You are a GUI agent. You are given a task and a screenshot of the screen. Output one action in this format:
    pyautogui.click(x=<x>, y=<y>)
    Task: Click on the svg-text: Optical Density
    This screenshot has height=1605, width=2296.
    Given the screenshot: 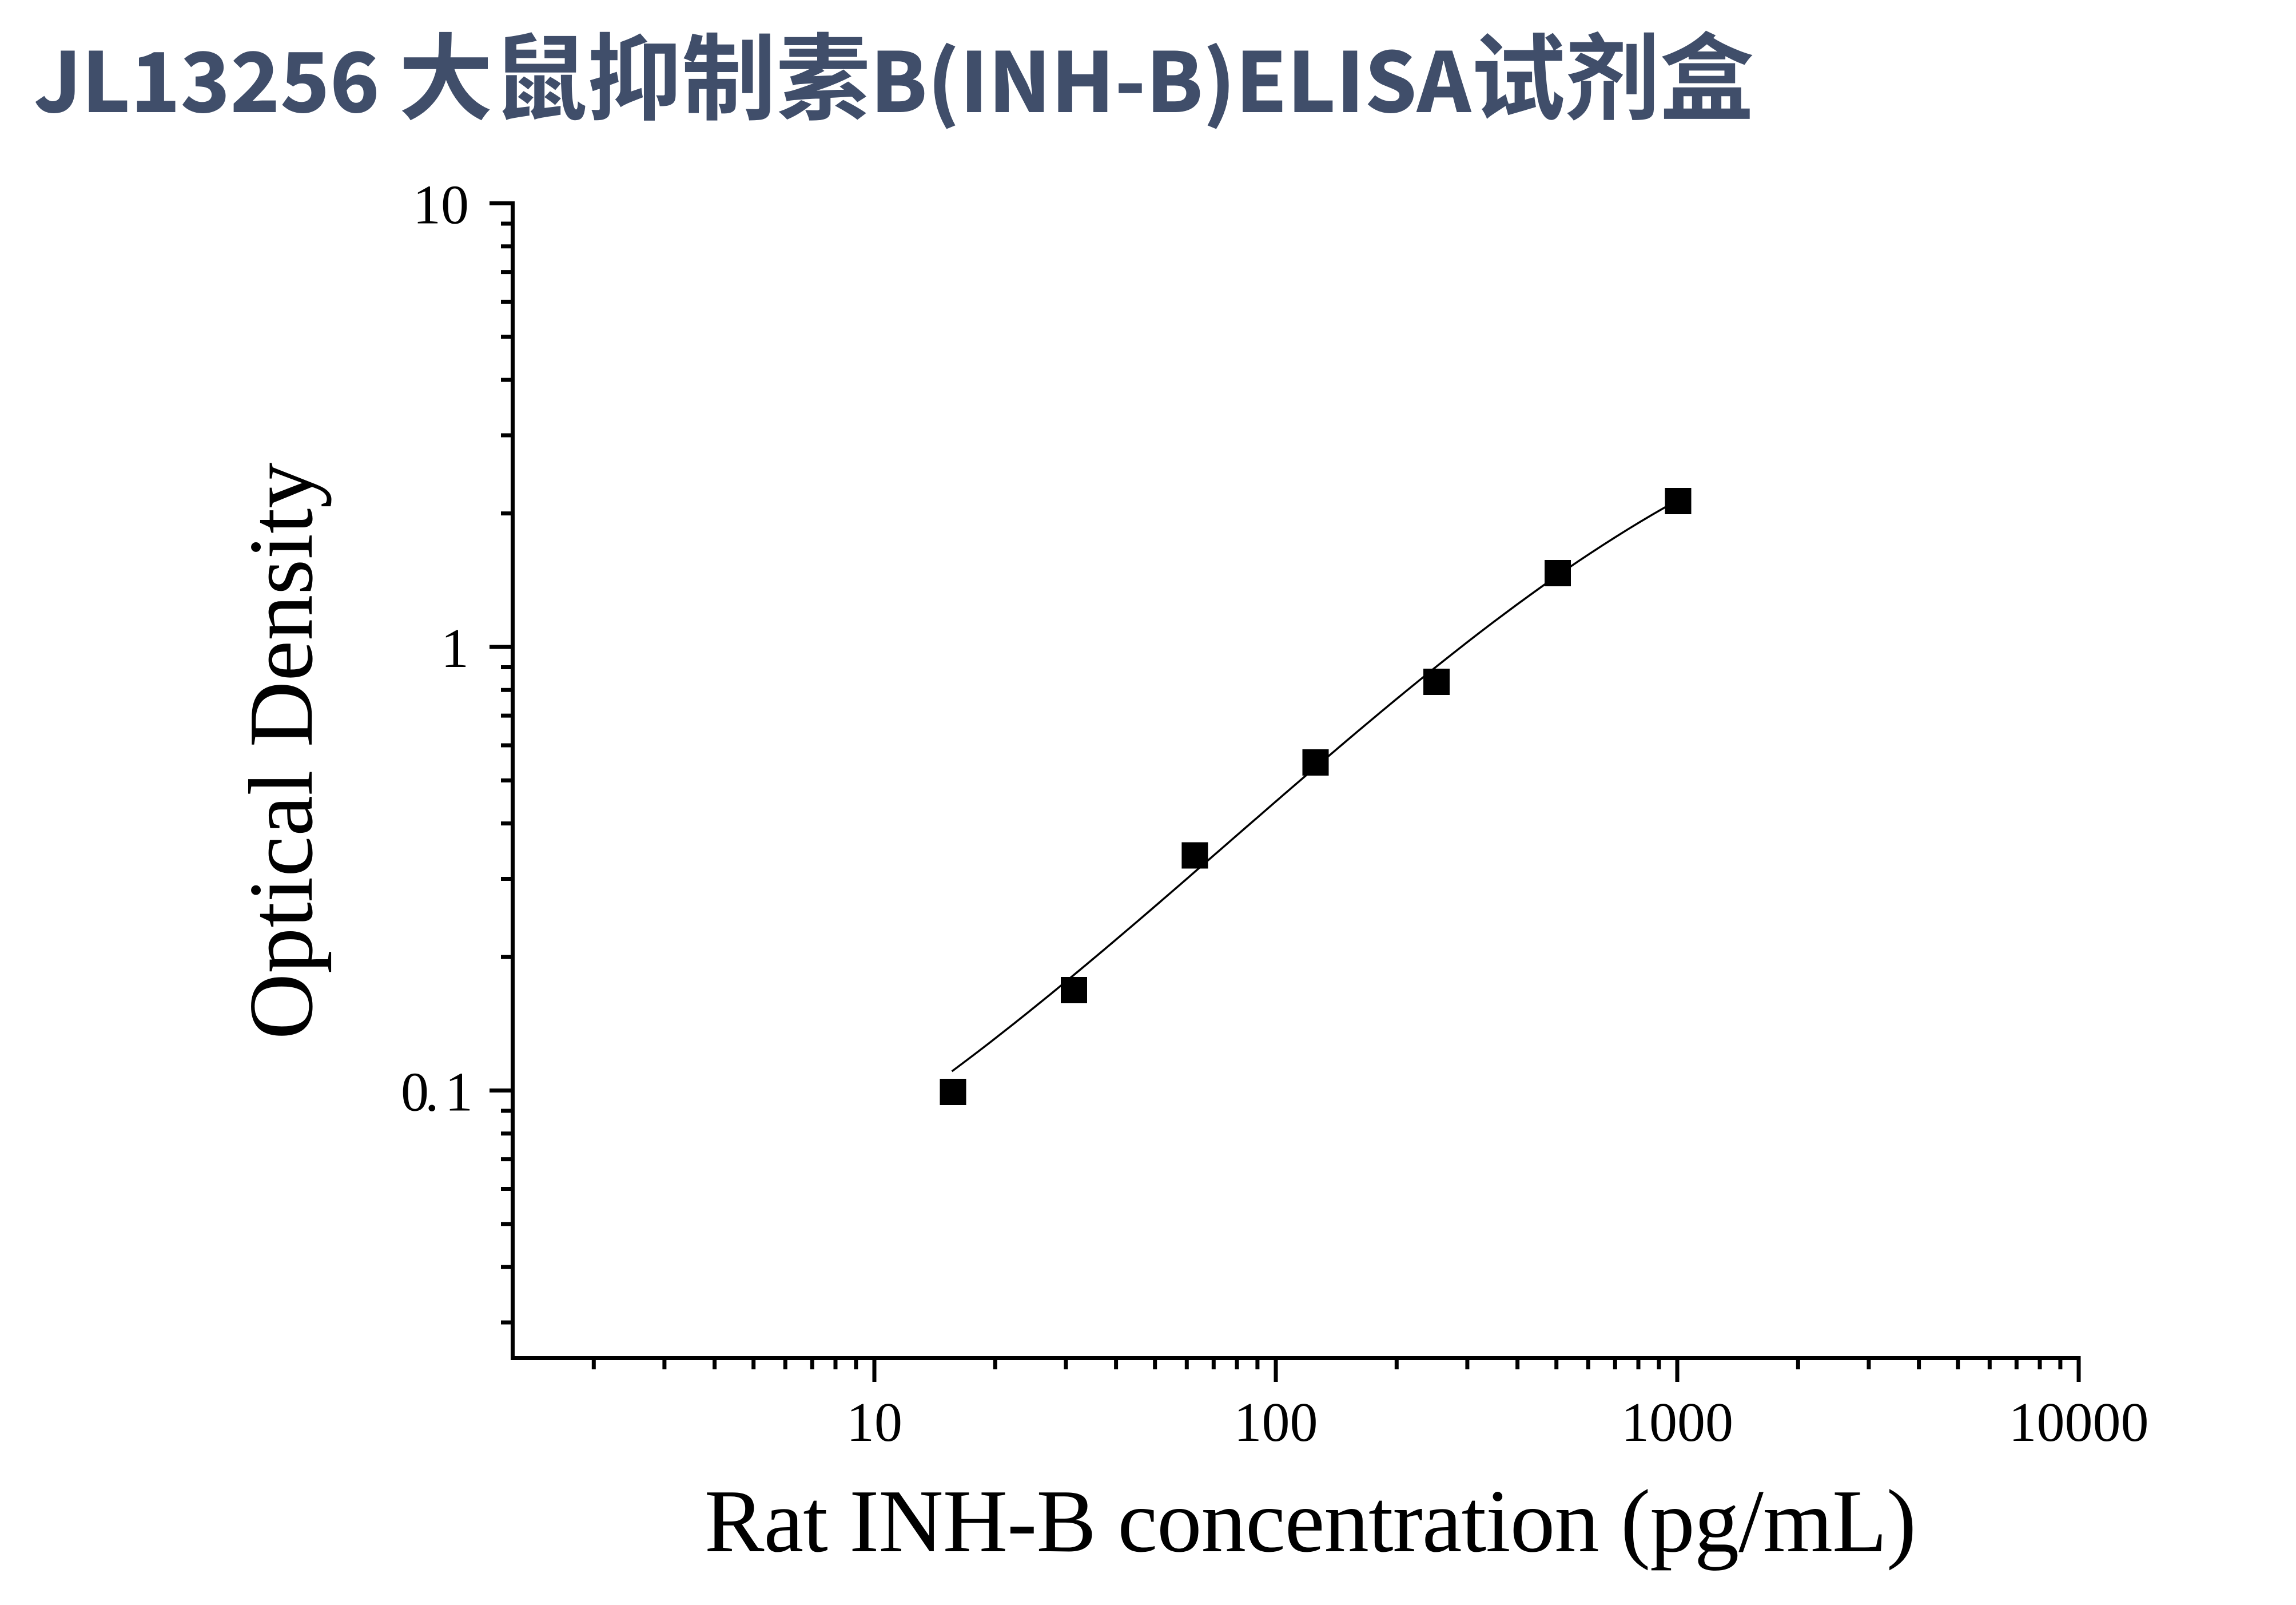 What is the action you would take?
    pyautogui.click(x=281, y=751)
    